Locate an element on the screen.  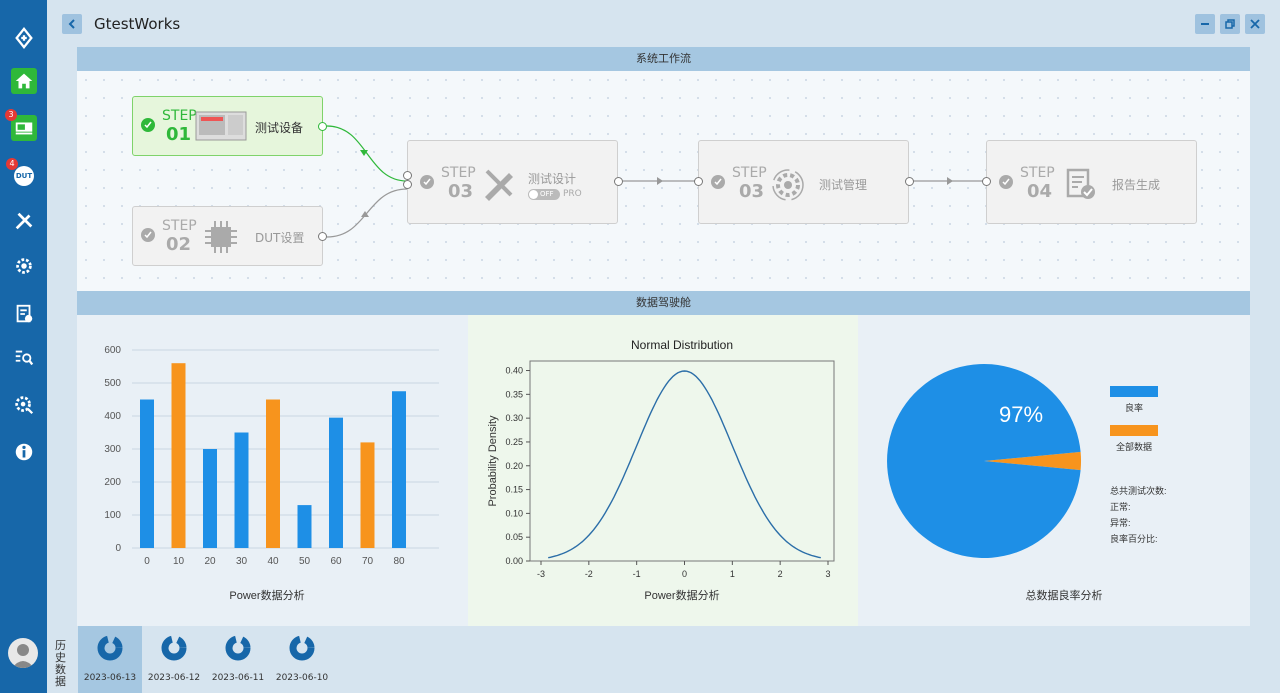
sidebar: 3 4 DUT is located at coordinates (23, 346).